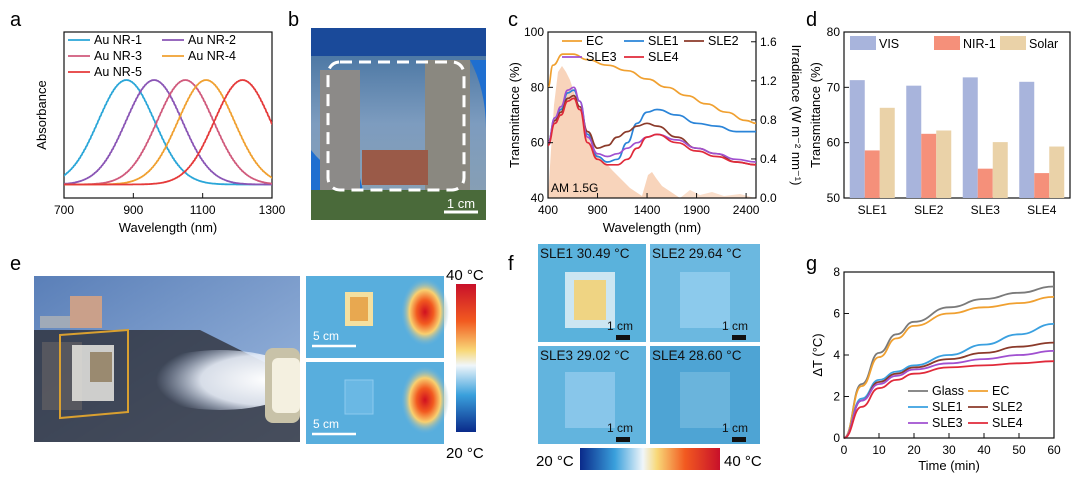 The width and height of the screenshot is (1080, 480). I want to click on d-ylabel: Transmittance (%), so click(815, 115).